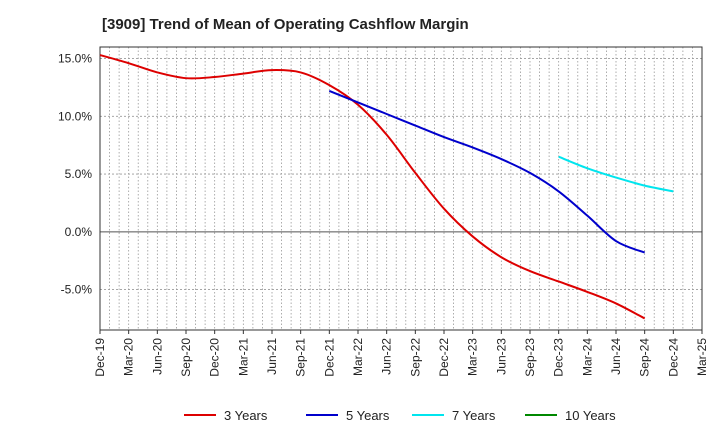  I want to click on x-tick-label: Sep-23, so click(530, 357).